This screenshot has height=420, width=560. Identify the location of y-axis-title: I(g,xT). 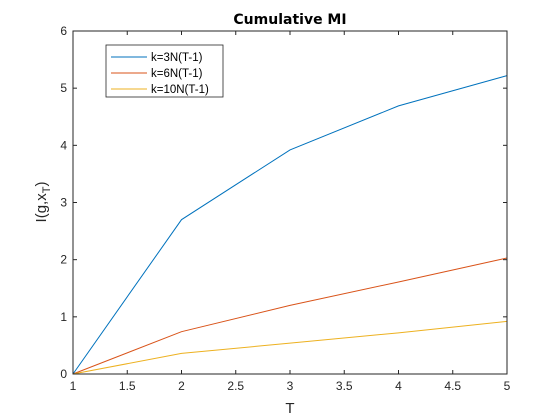
(43, 202).